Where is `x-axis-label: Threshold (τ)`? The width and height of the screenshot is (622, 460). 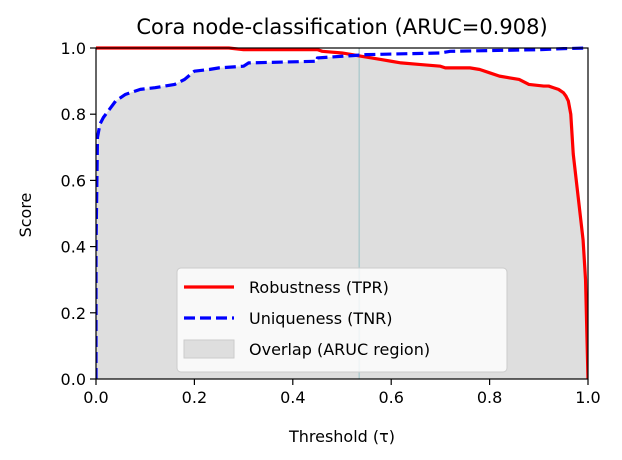
x-axis-label: Threshold (τ) is located at coordinates (341, 436).